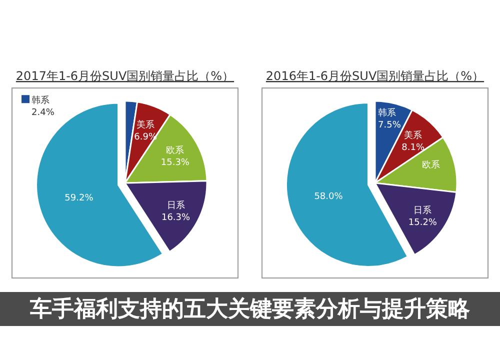 The width and height of the screenshot is (500, 362). What do you see at coordinates (423, 223) in the screenshot?
I see `data-label: 15.2%` at bounding box center [423, 223].